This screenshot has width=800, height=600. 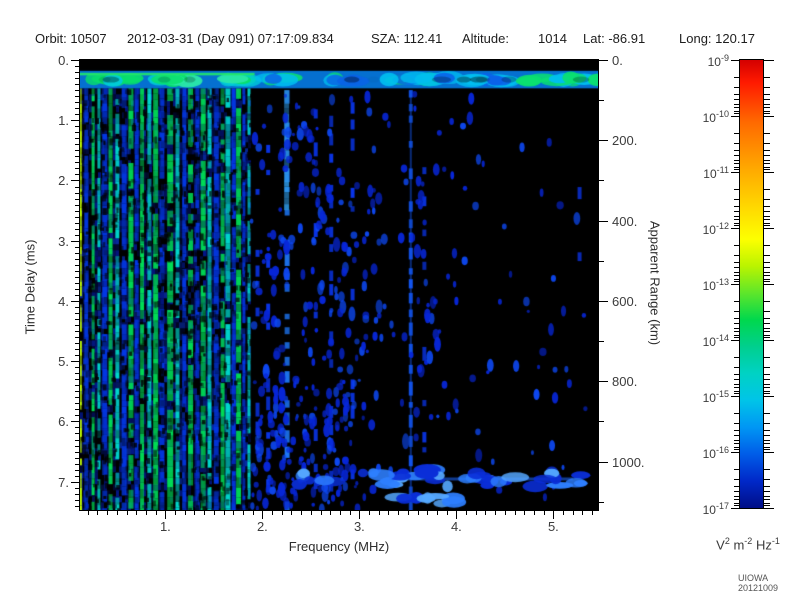 I want to click on credit-text: UIOWA 20121009, so click(x=757, y=583).